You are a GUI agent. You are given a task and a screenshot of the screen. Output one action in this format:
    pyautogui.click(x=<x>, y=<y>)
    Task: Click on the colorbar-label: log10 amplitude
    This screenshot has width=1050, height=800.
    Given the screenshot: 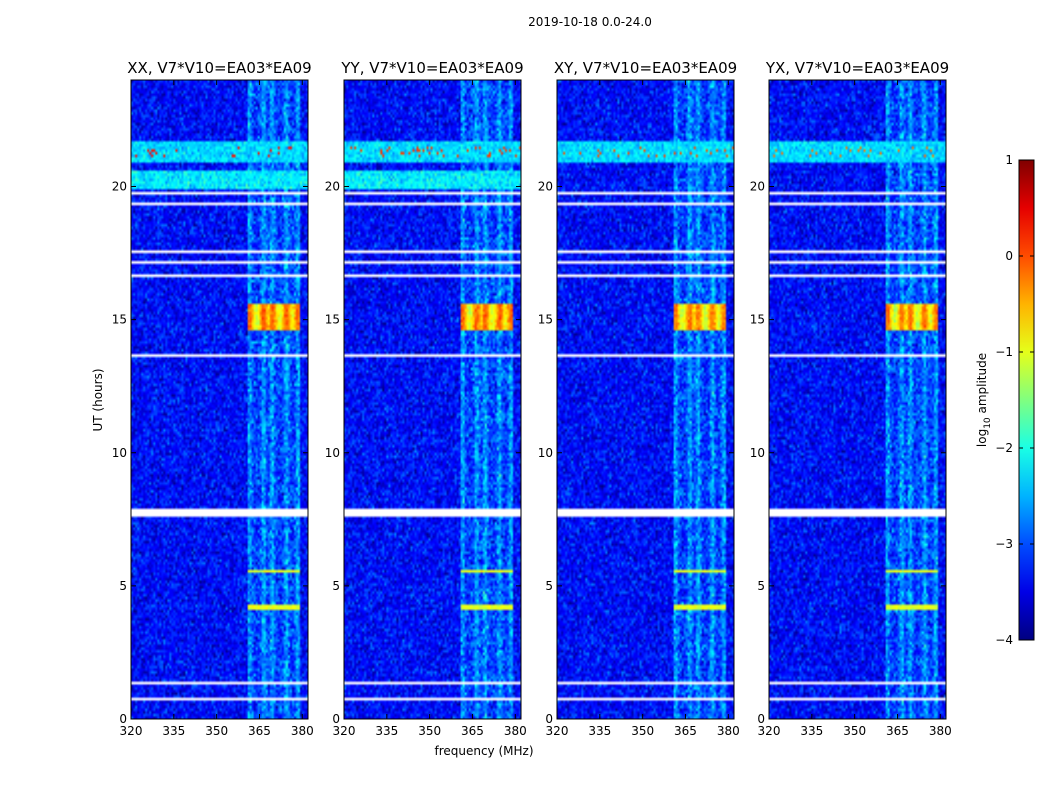 What is the action you would take?
    pyautogui.click(x=984, y=400)
    